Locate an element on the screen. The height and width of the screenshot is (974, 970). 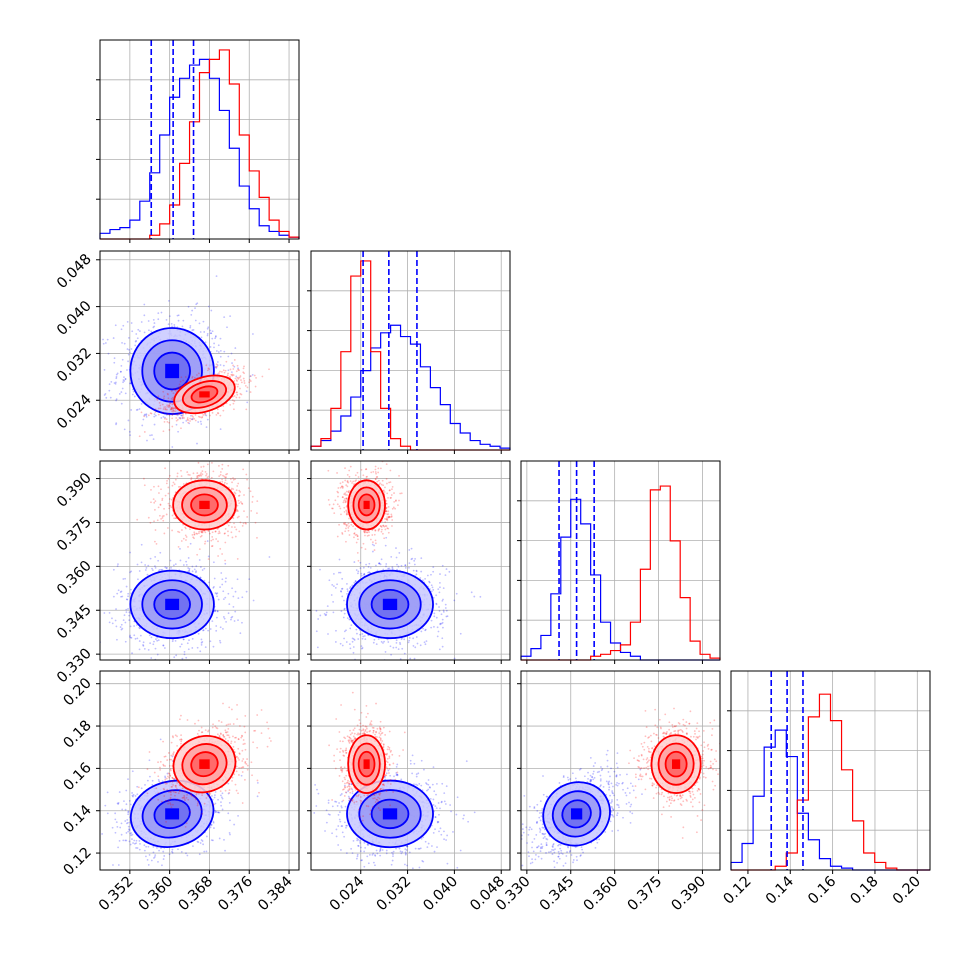
histogram-red-step is located at coordinates (830, 782).